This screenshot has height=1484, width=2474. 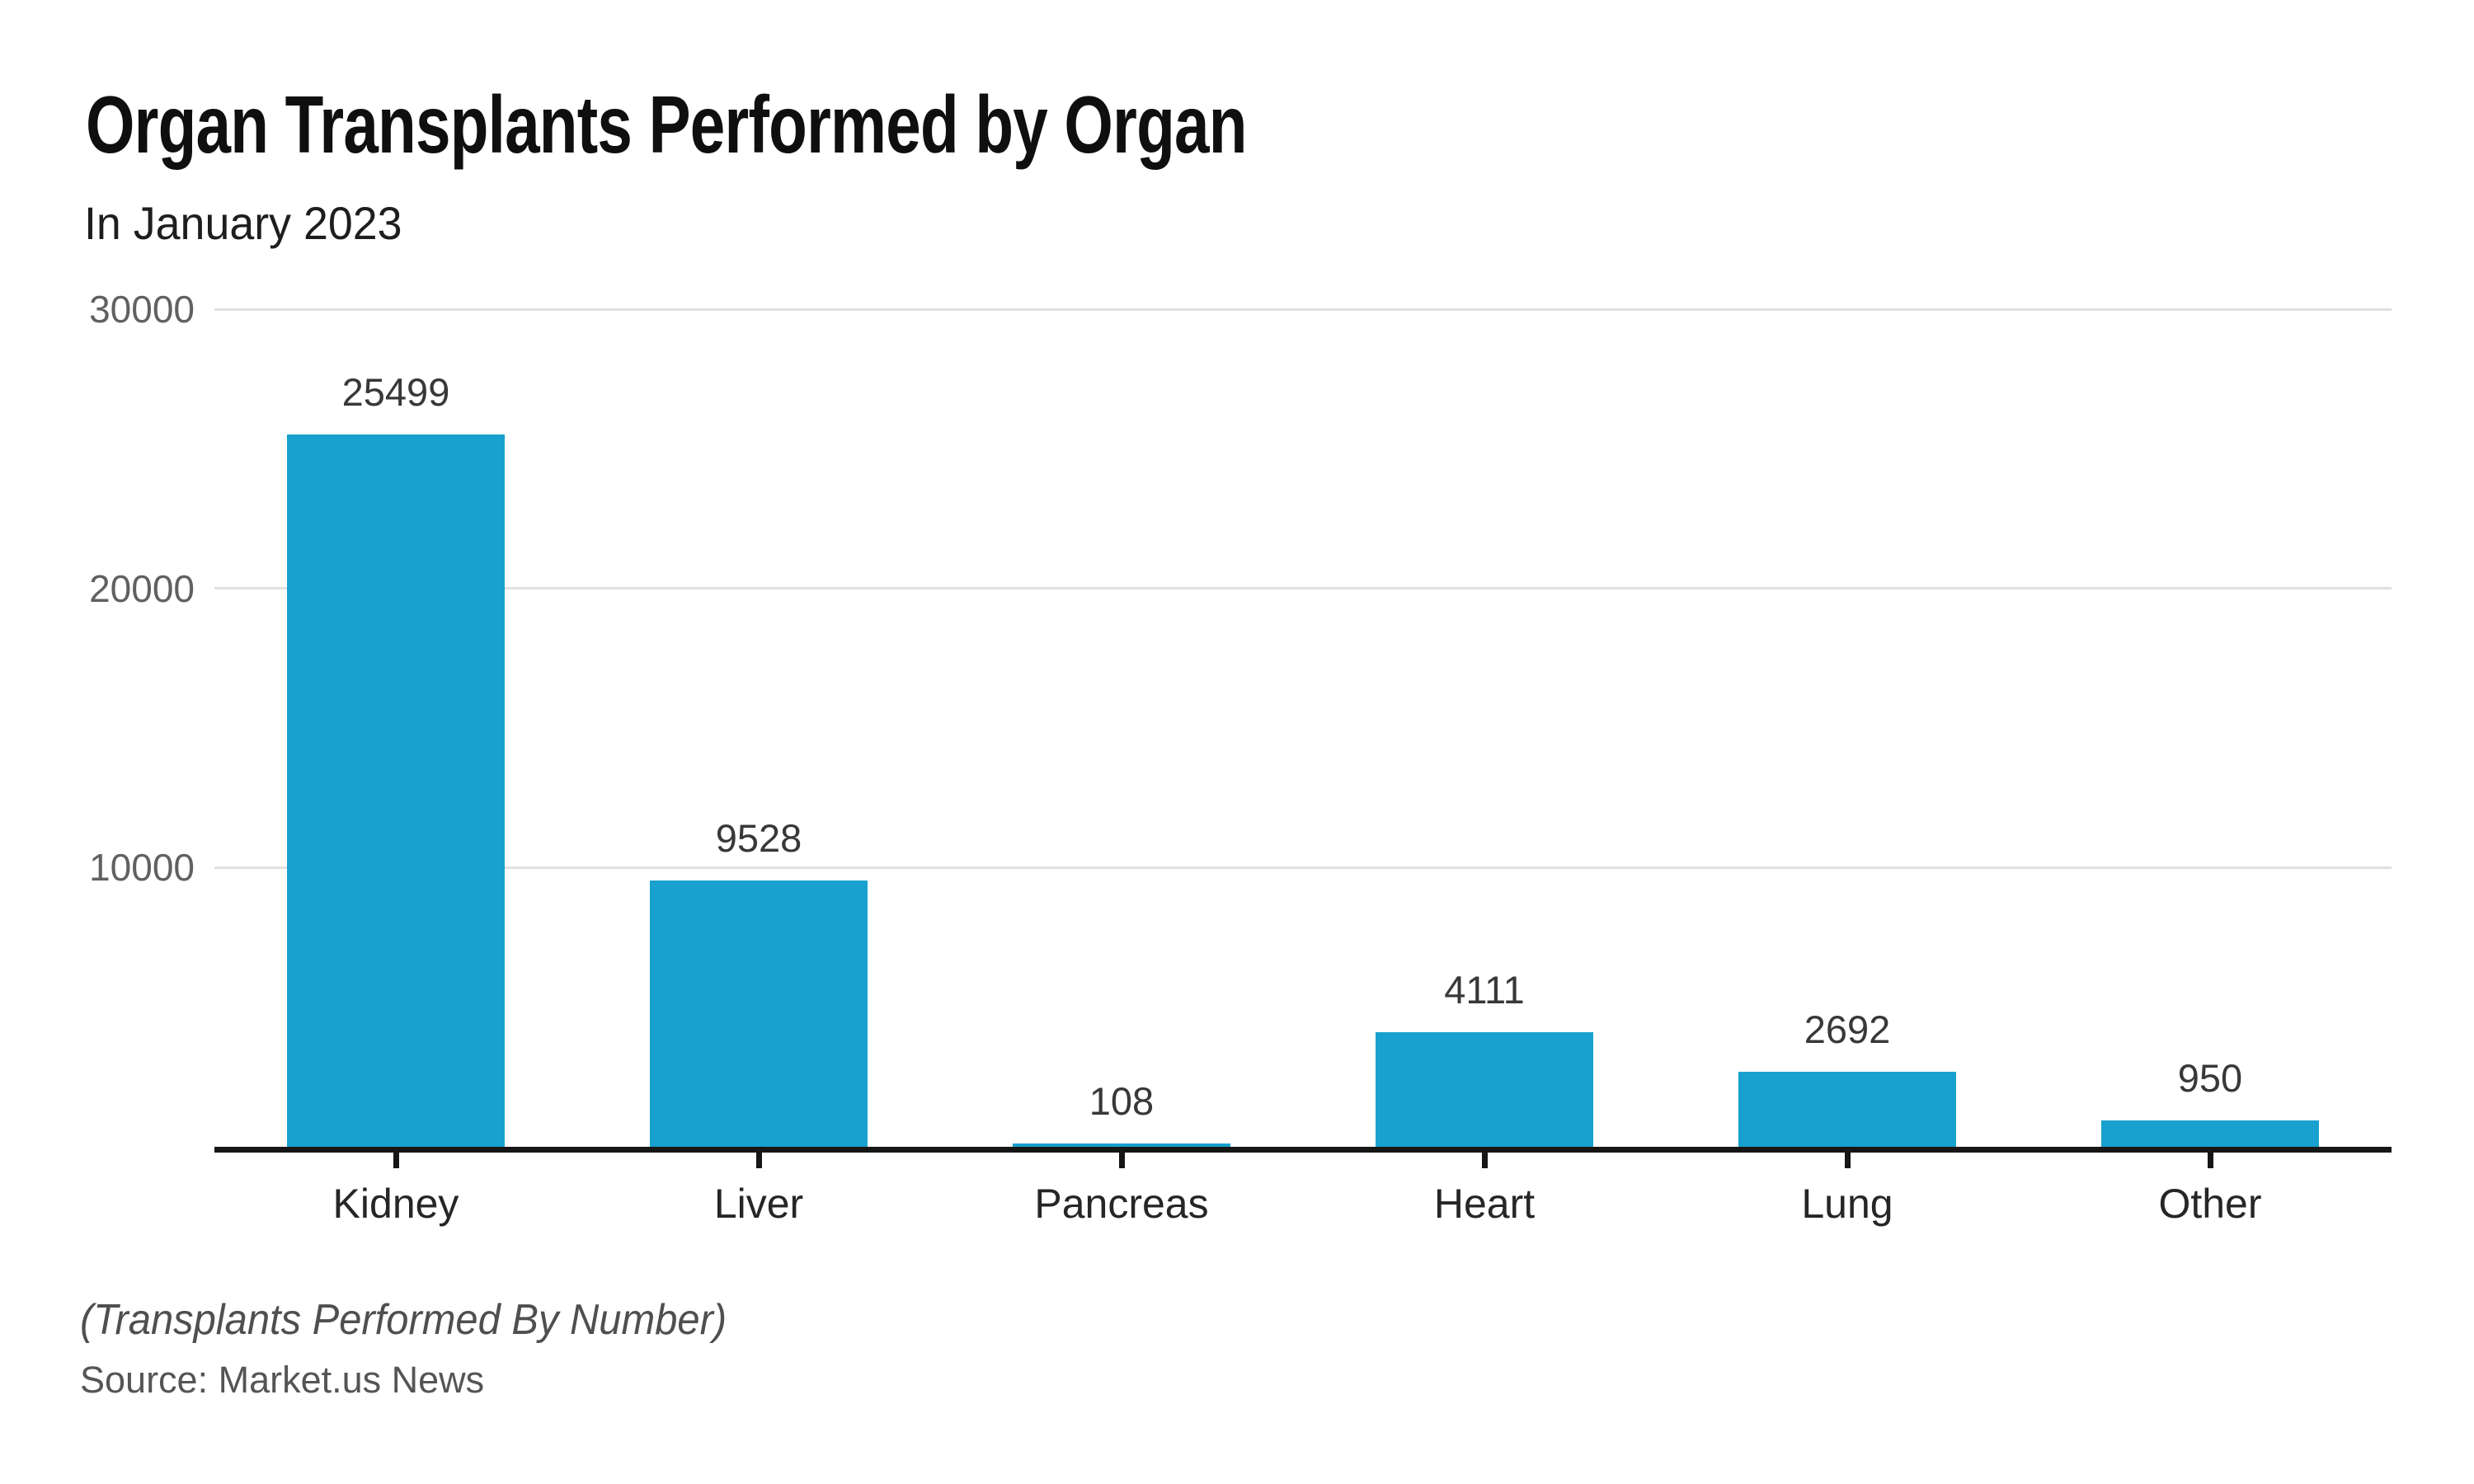 What do you see at coordinates (2210, 768) in the screenshot?
I see `bar-group-other: 950 Other` at bounding box center [2210, 768].